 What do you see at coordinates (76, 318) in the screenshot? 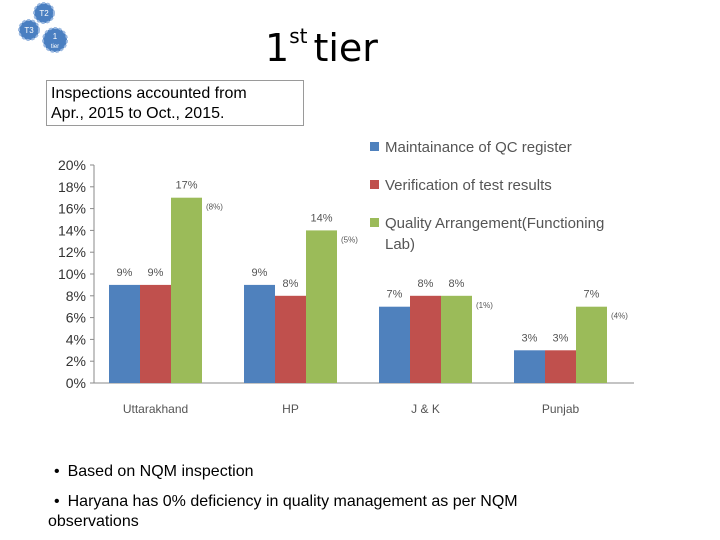
I see `y-tick-label: 6%` at bounding box center [76, 318].